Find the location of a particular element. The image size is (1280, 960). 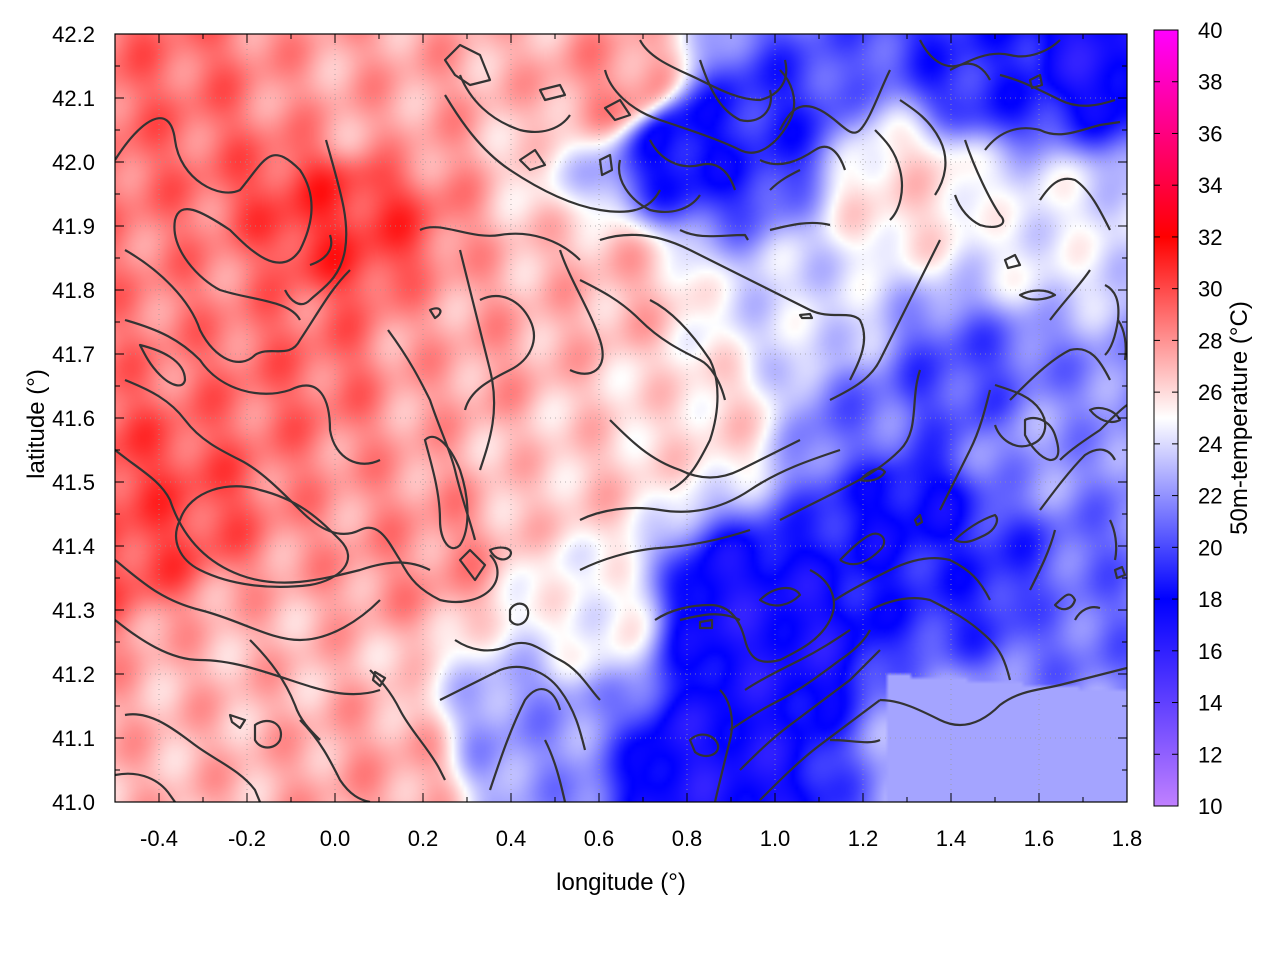

x-tick-label: 1.4 is located at coordinates (951, 838).